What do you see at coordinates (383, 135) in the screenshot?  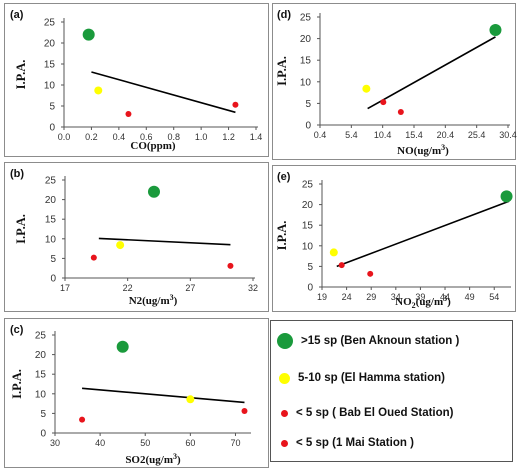 I see `x-tick-label: 10.4` at bounding box center [383, 135].